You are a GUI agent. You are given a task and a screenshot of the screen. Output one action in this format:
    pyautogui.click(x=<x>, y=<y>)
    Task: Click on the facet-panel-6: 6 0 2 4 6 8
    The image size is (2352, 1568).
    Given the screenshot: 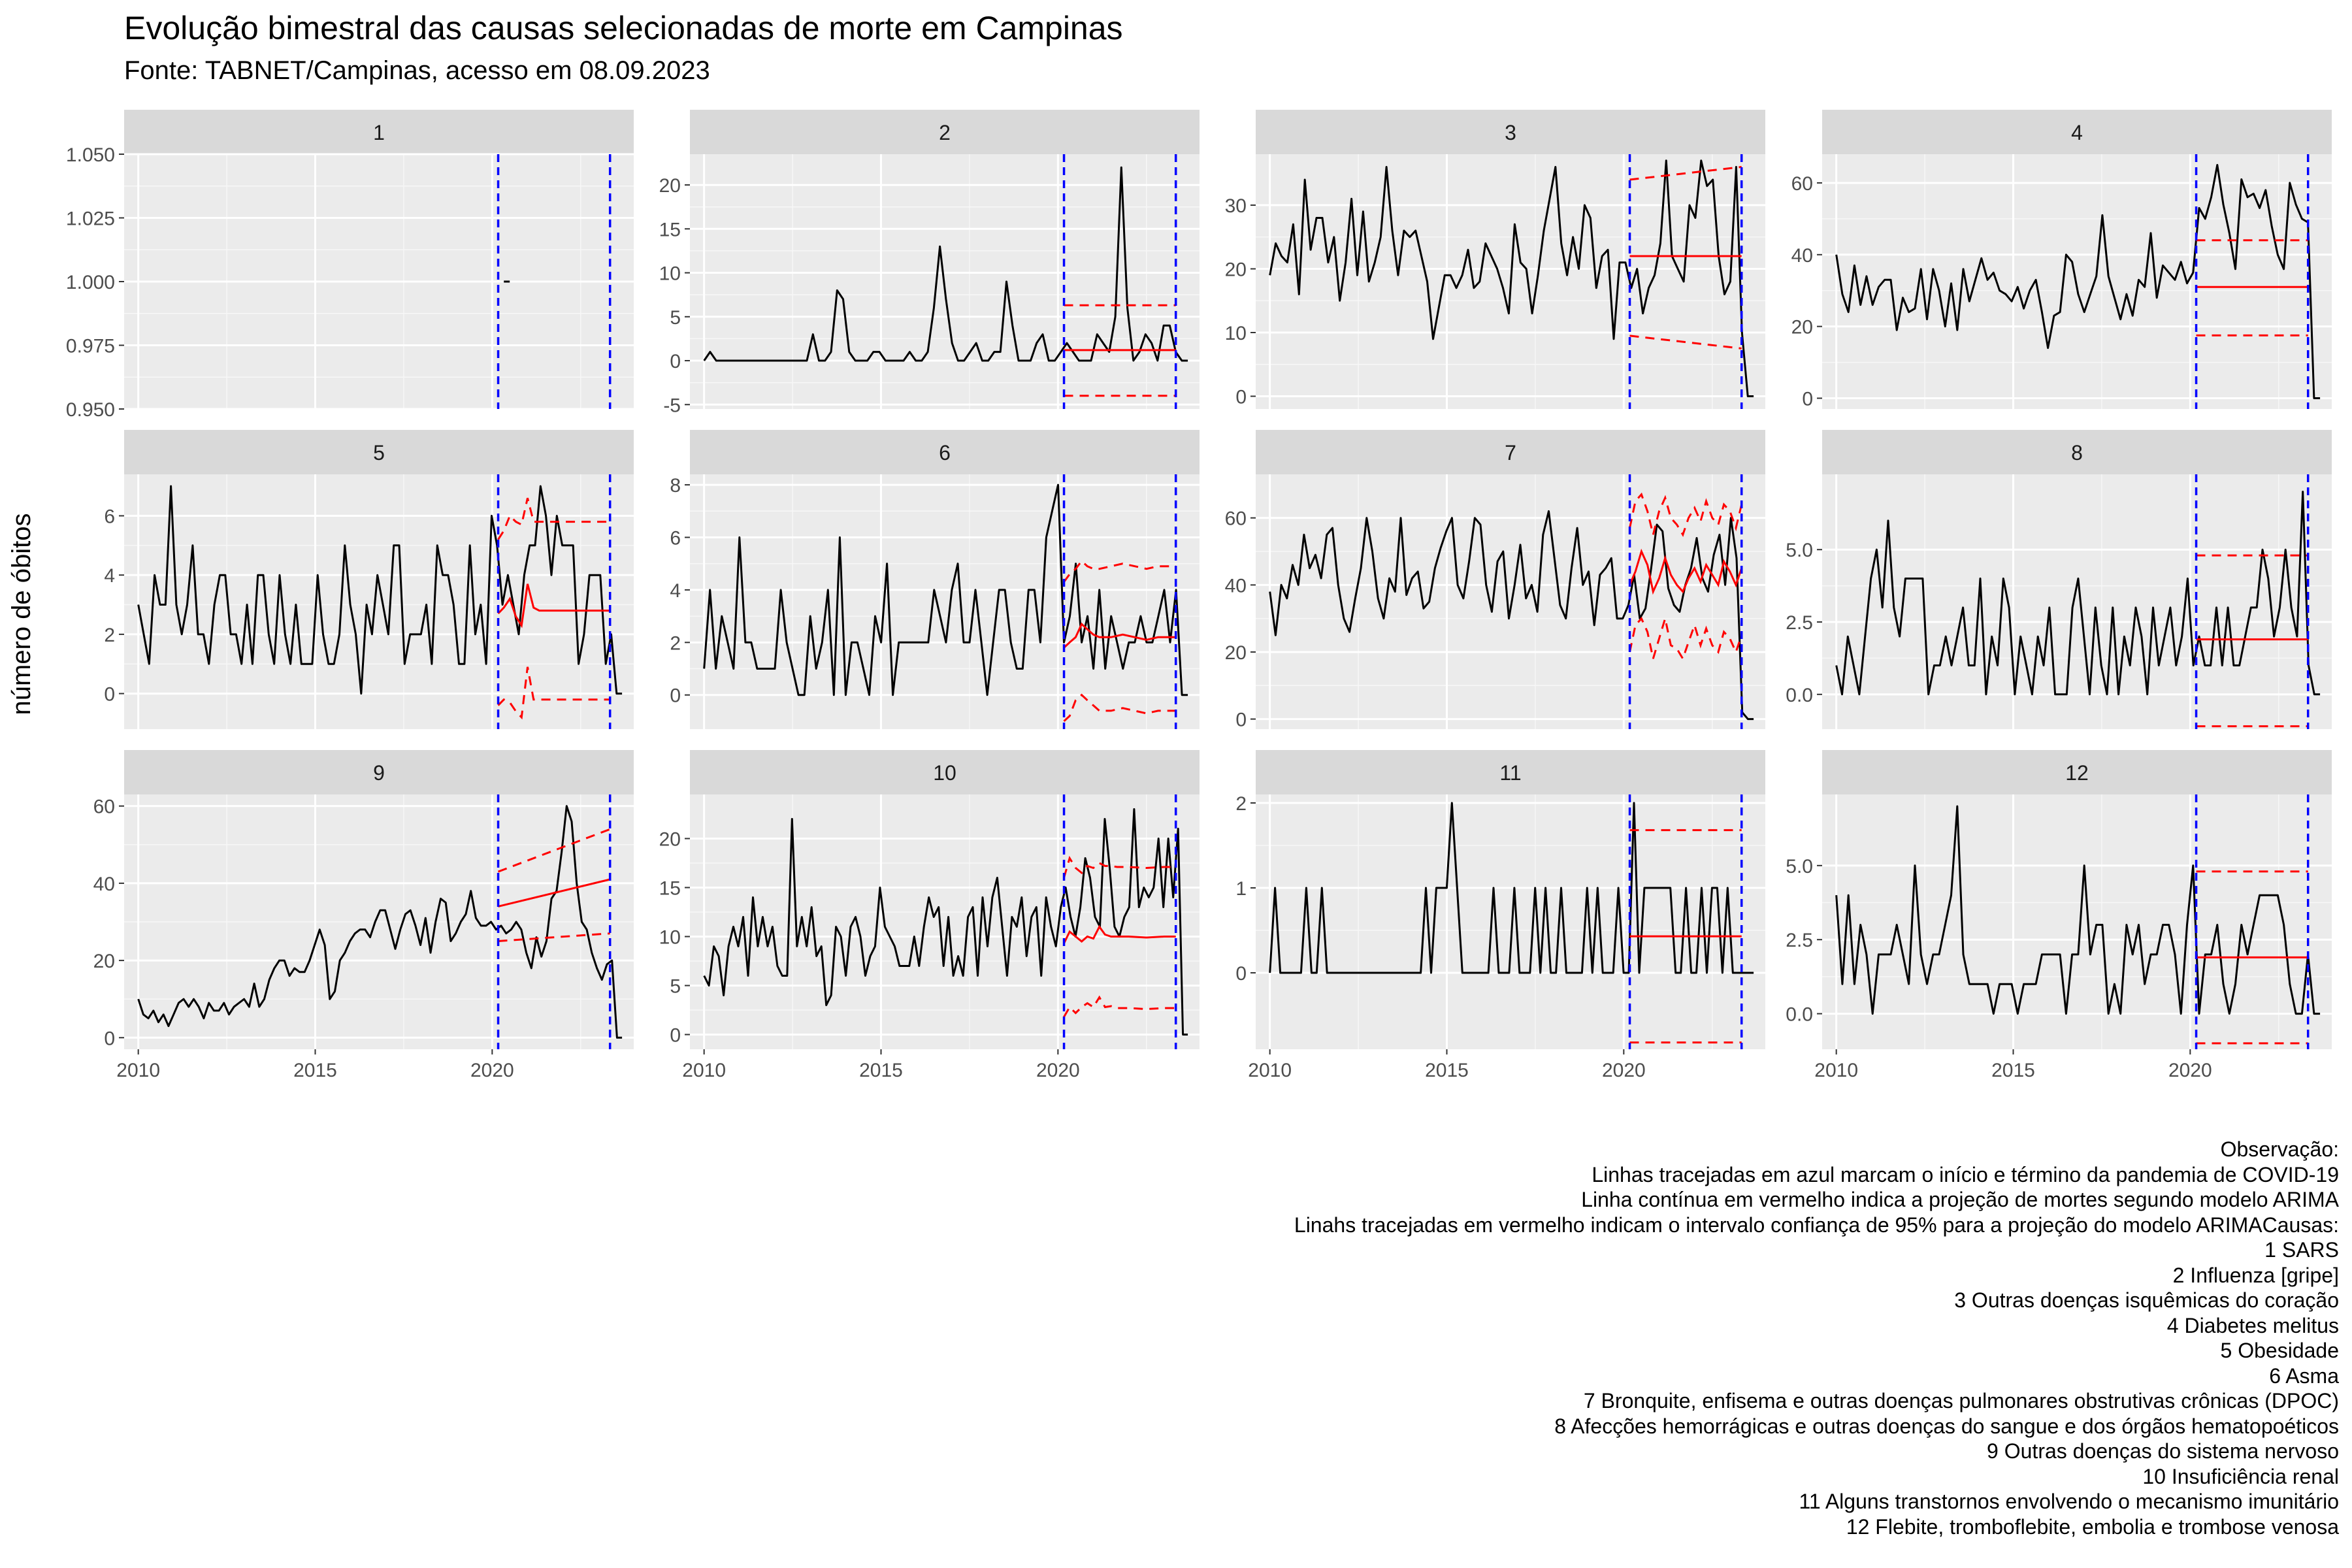 What is the action you would take?
    pyautogui.click(x=935, y=579)
    